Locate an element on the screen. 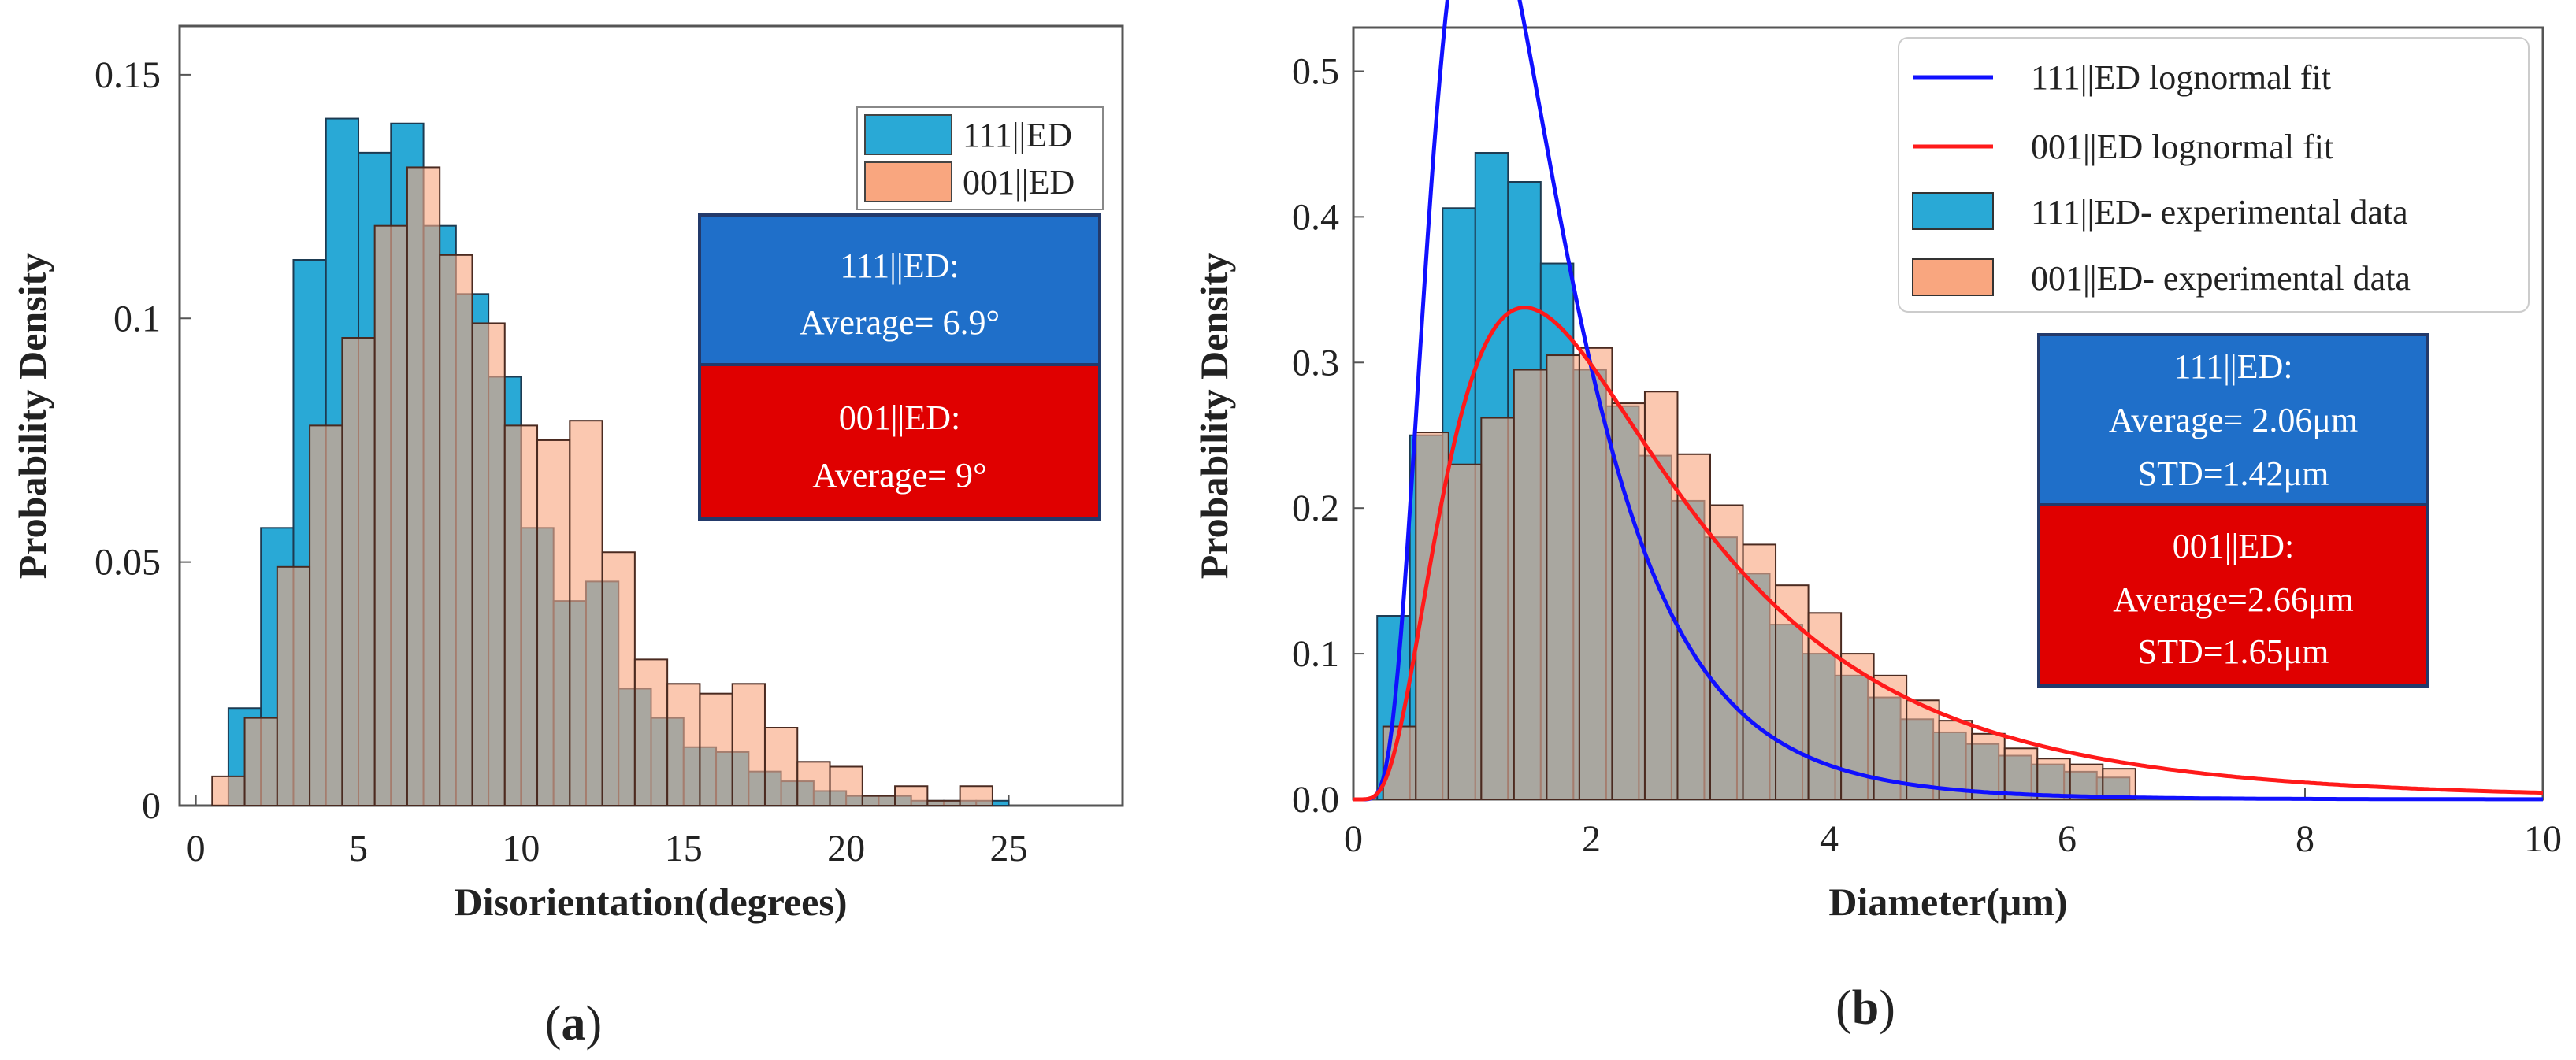  svg-text: Average= 9° is located at coordinates (899, 475).